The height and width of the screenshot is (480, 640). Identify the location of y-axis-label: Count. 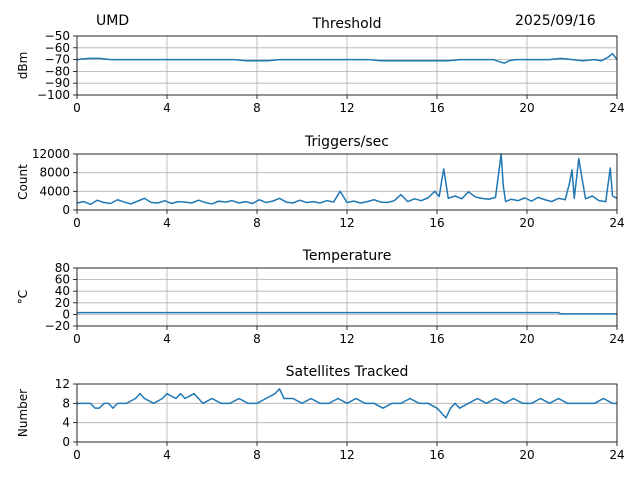
(23, 182).